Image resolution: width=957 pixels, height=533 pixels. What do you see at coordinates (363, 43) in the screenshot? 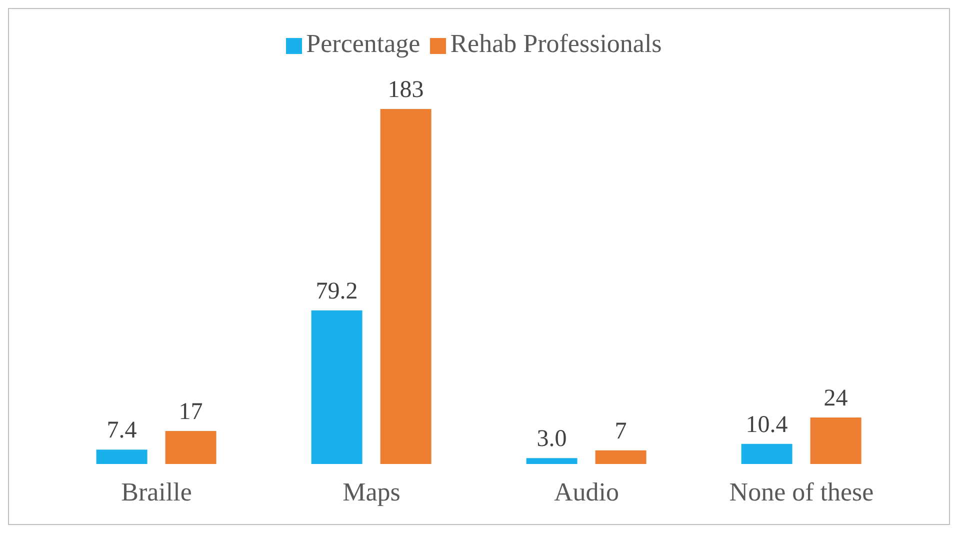
I see `legend-label: Percentage` at bounding box center [363, 43].